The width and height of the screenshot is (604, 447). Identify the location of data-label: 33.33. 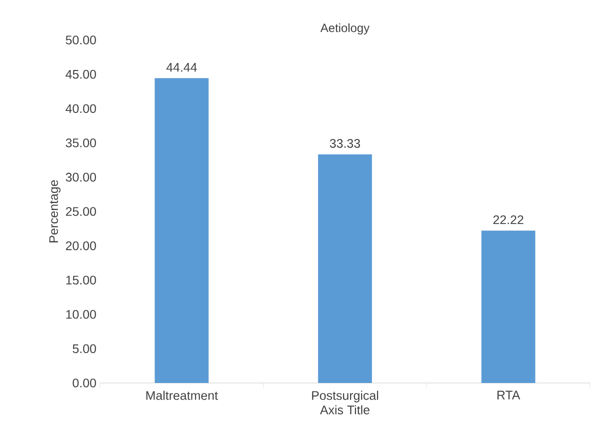
(345, 143).